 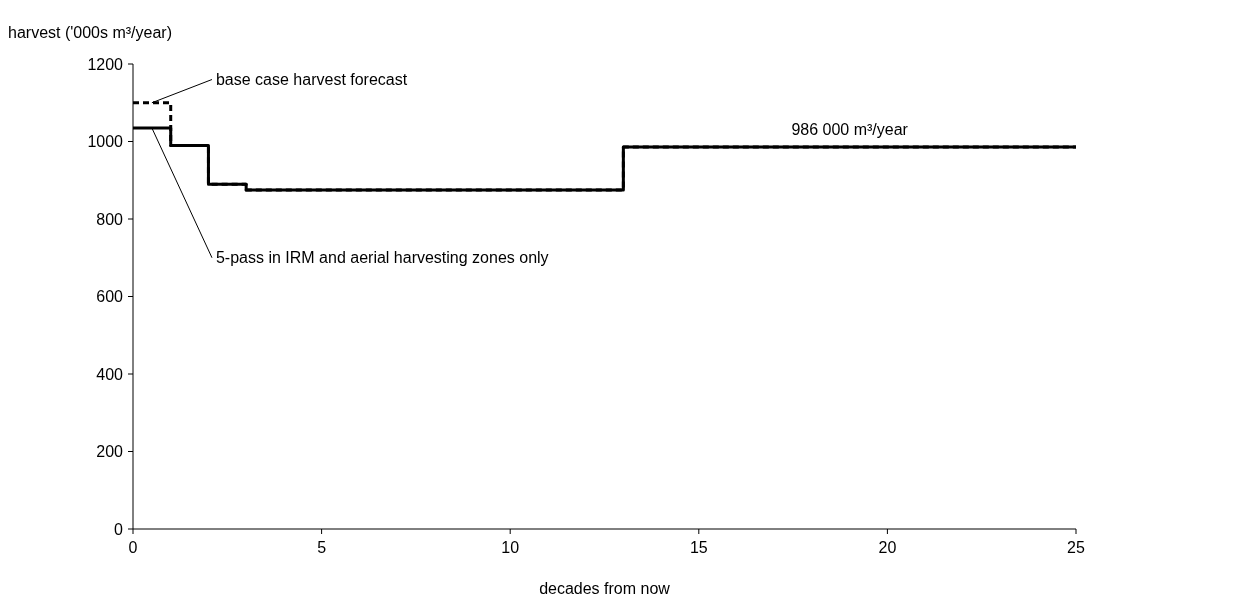 I want to click on x-tick-label: 20, so click(x=887, y=547).